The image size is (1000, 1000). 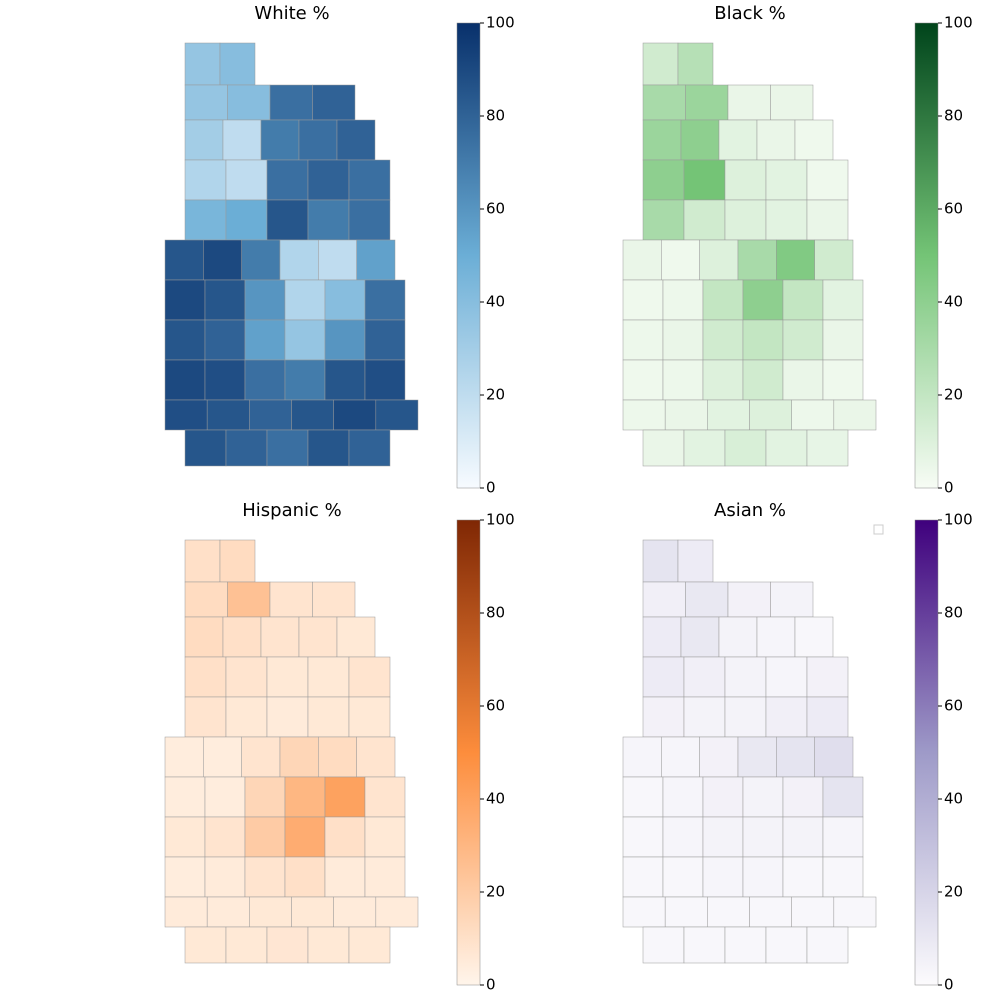 I want to click on colorbar-tick-label: 40, so click(x=953, y=799).